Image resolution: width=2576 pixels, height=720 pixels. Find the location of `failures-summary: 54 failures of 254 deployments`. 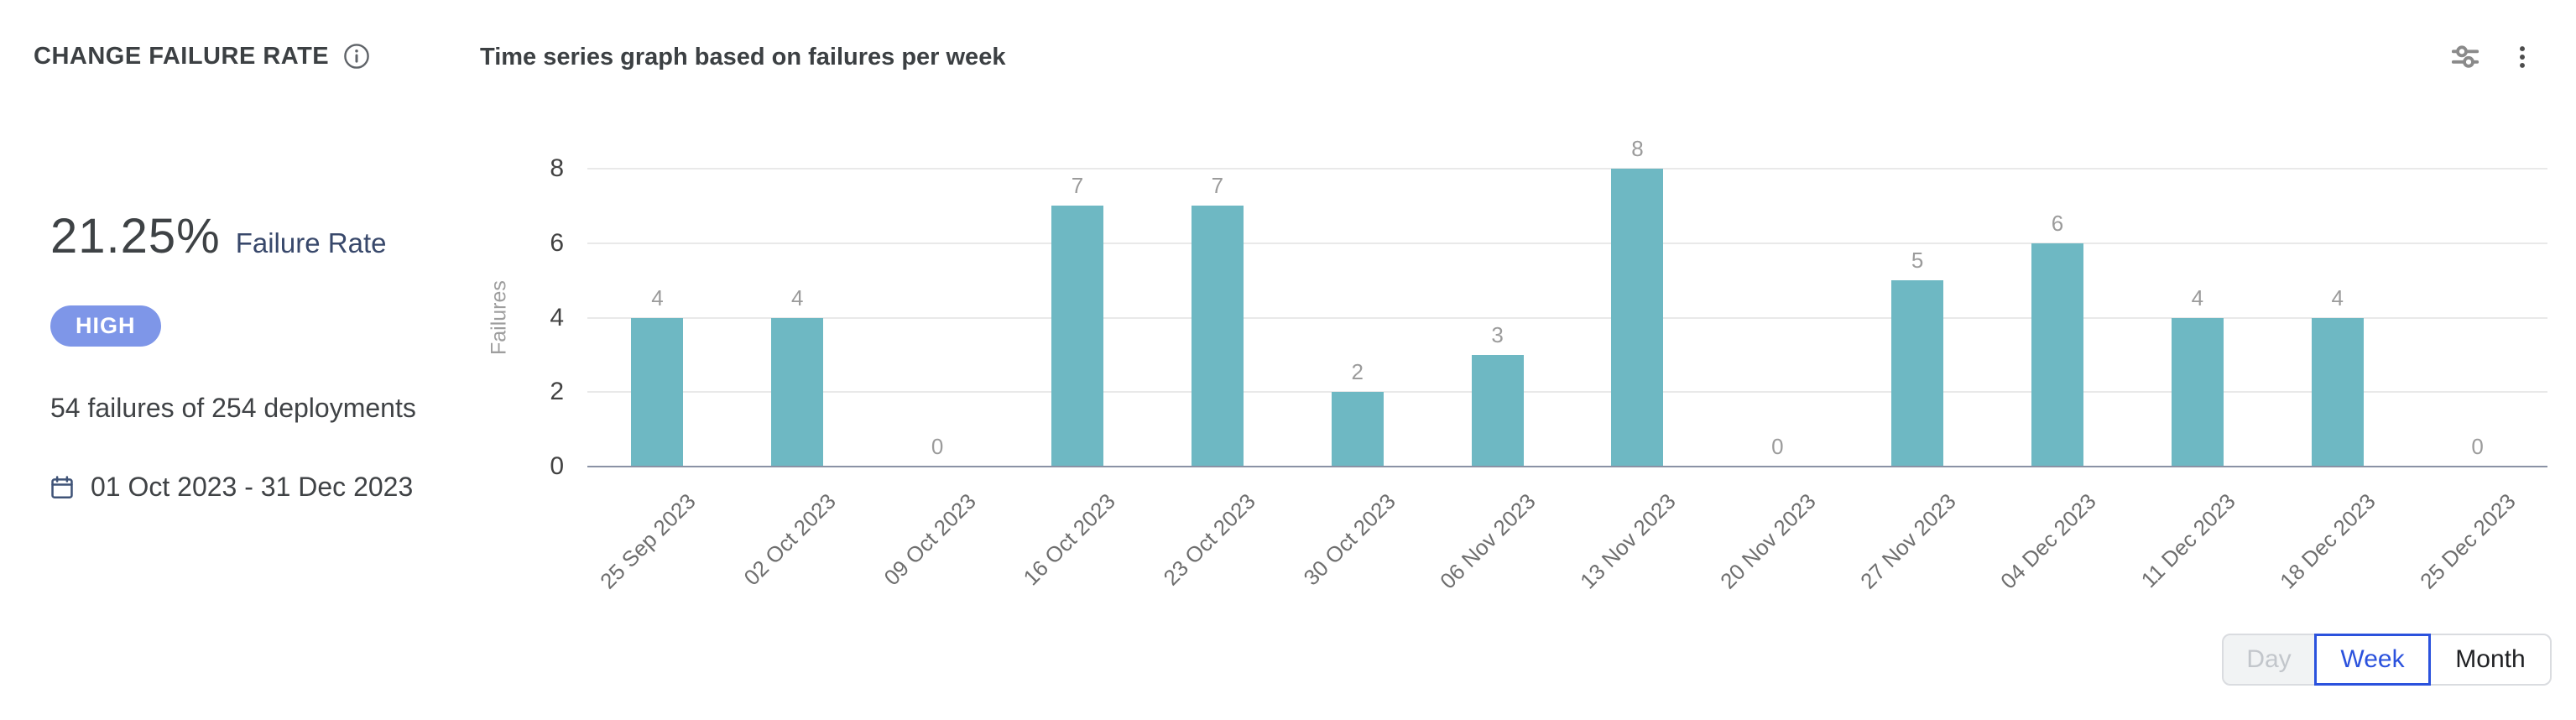

failures-summary: 54 failures of 254 deployments is located at coordinates (233, 408).